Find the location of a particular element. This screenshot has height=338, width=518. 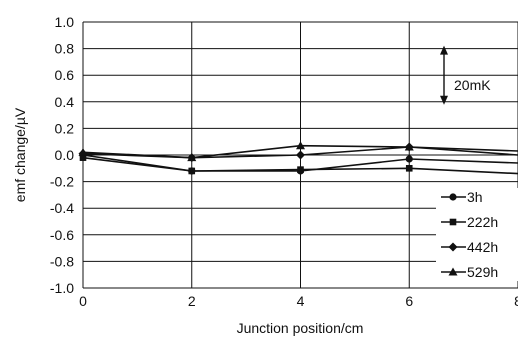

legend: 3h 222h 442h 529h is located at coordinates (477, 234).